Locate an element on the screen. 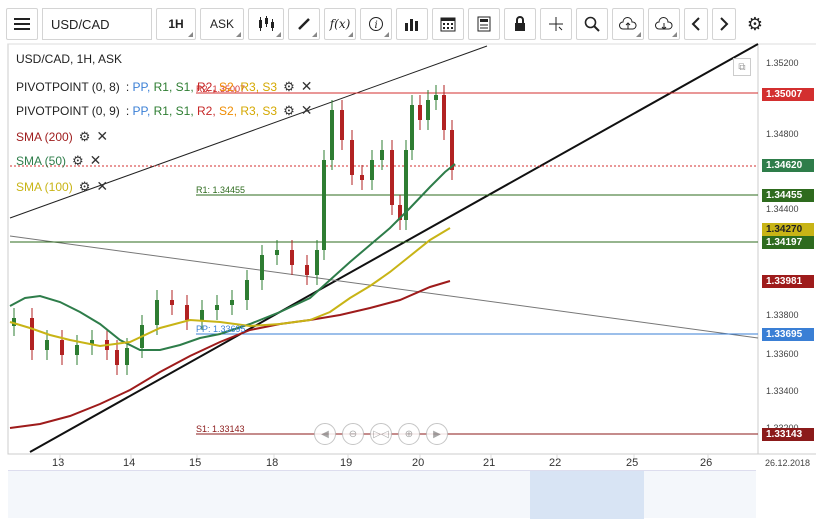 The width and height of the screenshot is (824, 525). price-axis-label: 1.33400 is located at coordinates (782, 391).